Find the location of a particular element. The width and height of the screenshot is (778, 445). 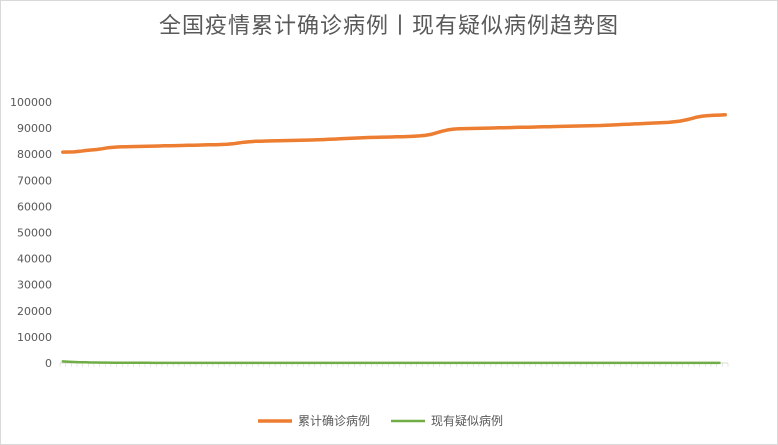

chart-title: 全国疫情累计确诊病例丨现有疑似病例趋势图 is located at coordinates (388, 26).